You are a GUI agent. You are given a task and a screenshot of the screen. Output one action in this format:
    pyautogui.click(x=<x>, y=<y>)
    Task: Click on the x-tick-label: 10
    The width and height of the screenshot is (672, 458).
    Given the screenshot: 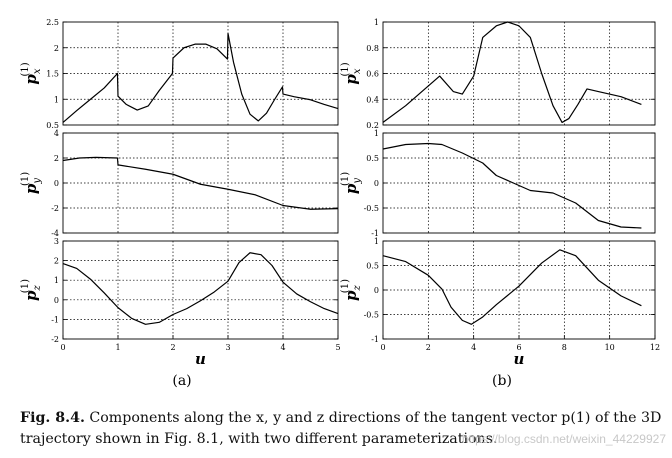 What is the action you would take?
    pyautogui.click(x=610, y=347)
    